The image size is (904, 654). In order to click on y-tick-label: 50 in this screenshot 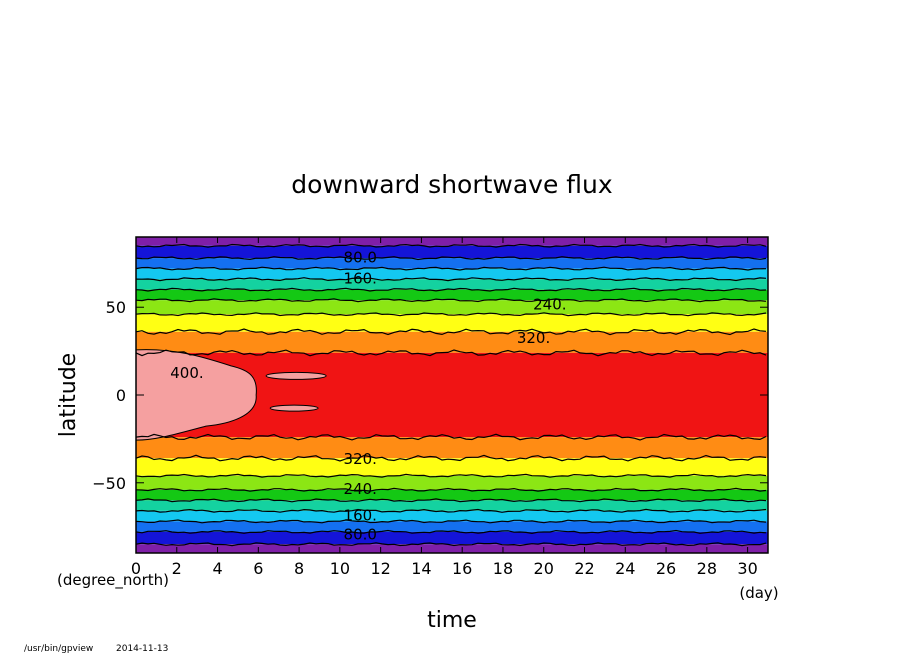, I will do `click(116, 307)`.